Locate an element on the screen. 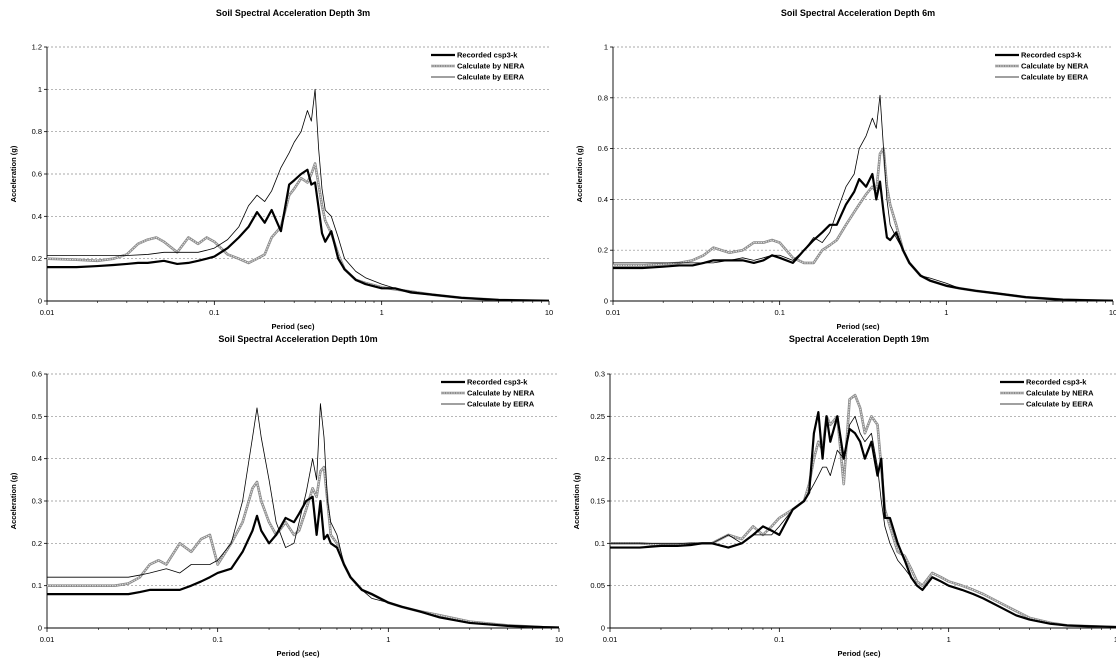 The image size is (1116, 664). y-tick-label: 0.5 is located at coordinates (37, 416).